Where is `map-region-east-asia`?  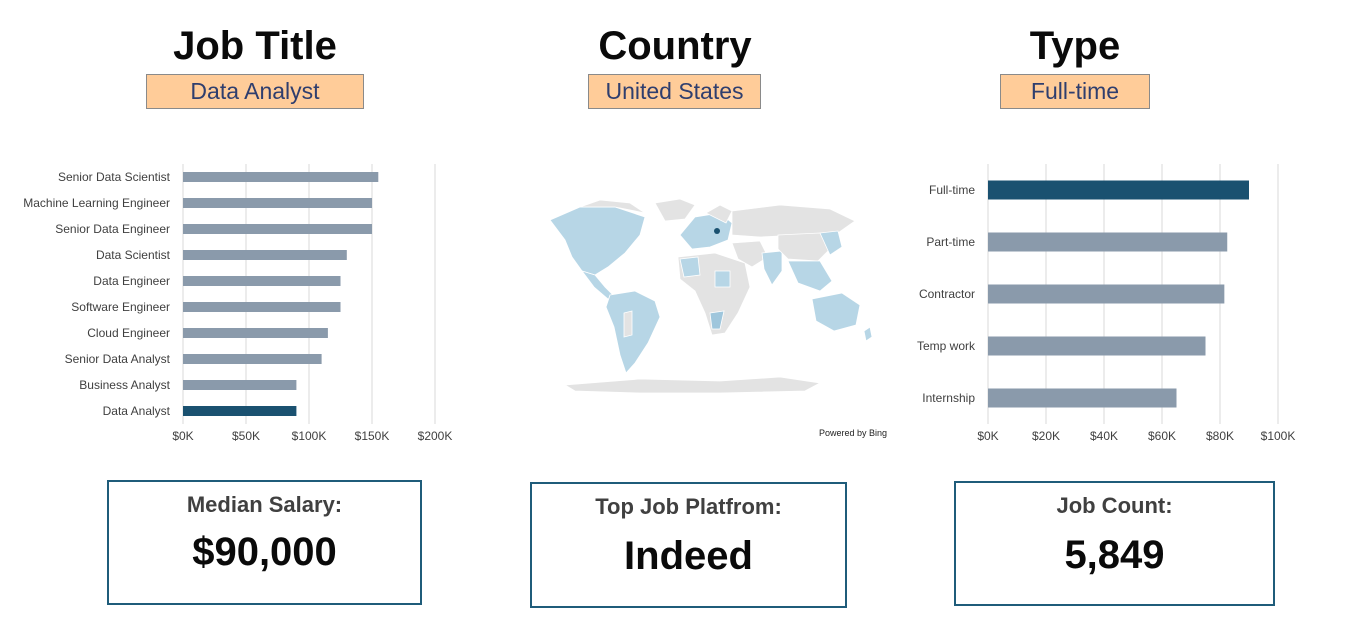
map-region-east-asia is located at coordinates (831, 243).